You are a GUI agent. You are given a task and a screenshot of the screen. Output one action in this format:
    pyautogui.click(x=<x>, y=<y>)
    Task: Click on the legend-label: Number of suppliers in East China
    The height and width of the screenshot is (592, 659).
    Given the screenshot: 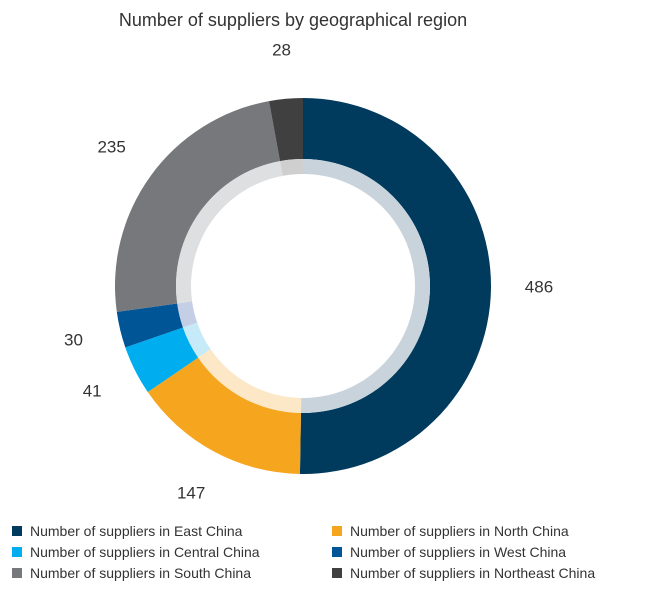 What is the action you would take?
    pyautogui.click(x=136, y=531)
    